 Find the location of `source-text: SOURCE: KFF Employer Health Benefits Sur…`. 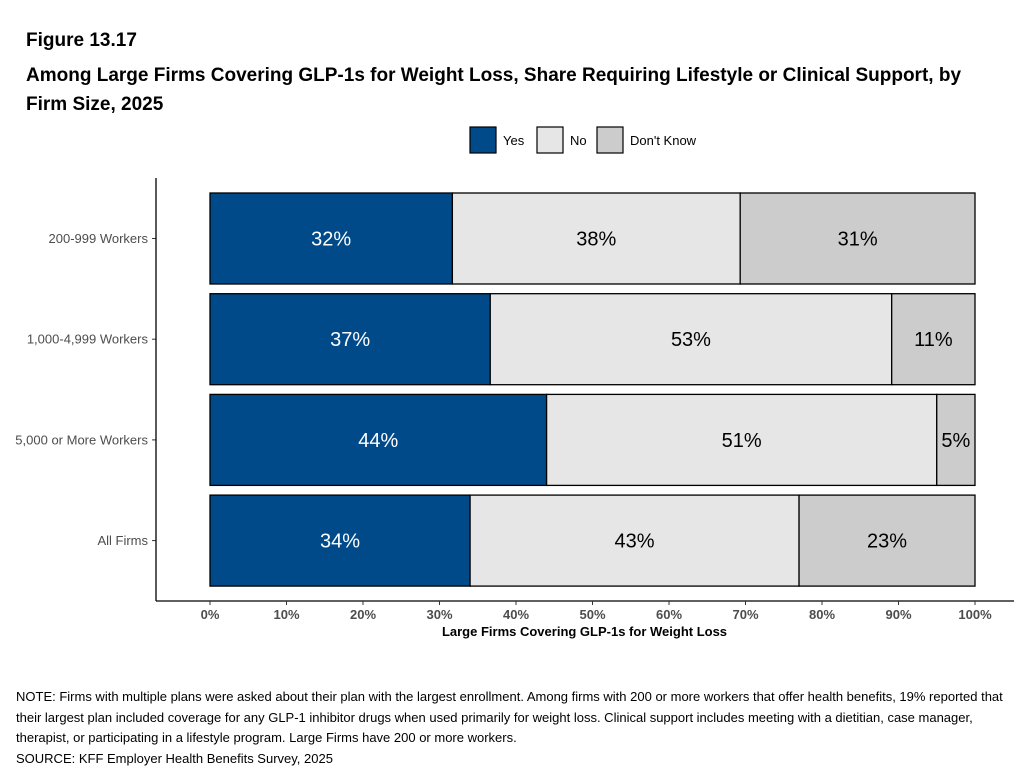

source-text: SOURCE: KFF Employer Health Benefits Sur… is located at coordinates (174, 758).